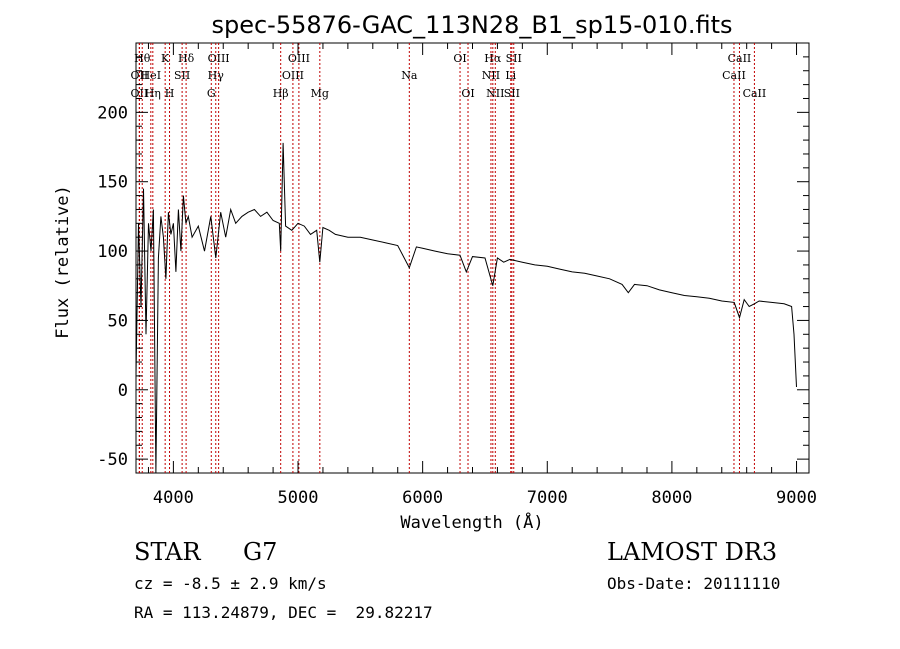  Describe the element at coordinates (320, 93) in the screenshot. I see `line-label-Mg: Mg` at that location.